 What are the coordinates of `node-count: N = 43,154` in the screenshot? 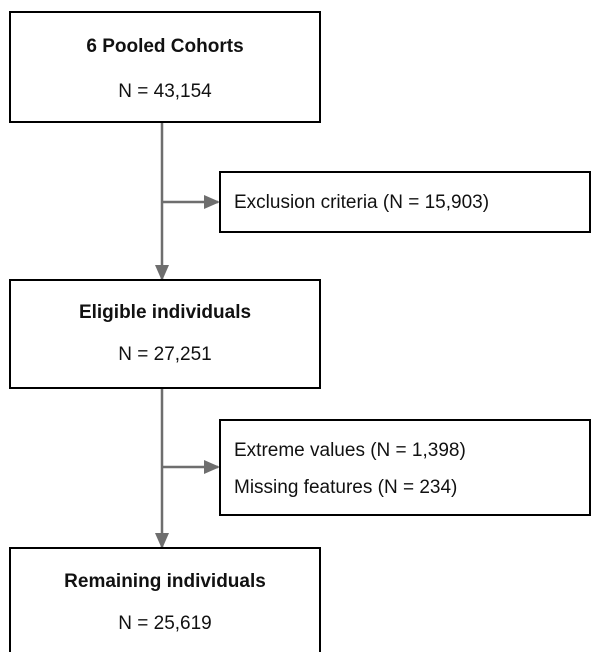 It's located at (165, 91).